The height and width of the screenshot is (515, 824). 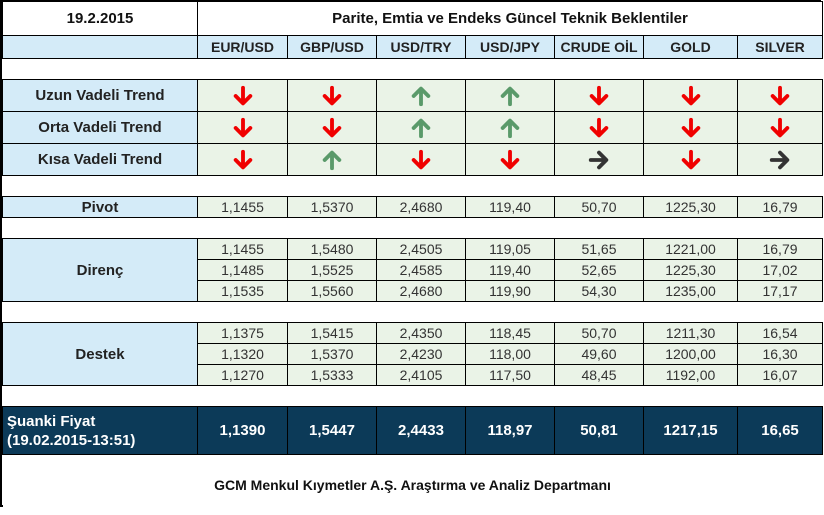 What do you see at coordinates (421, 431) in the screenshot?
I see `current-price-value: 2,4433` at bounding box center [421, 431].